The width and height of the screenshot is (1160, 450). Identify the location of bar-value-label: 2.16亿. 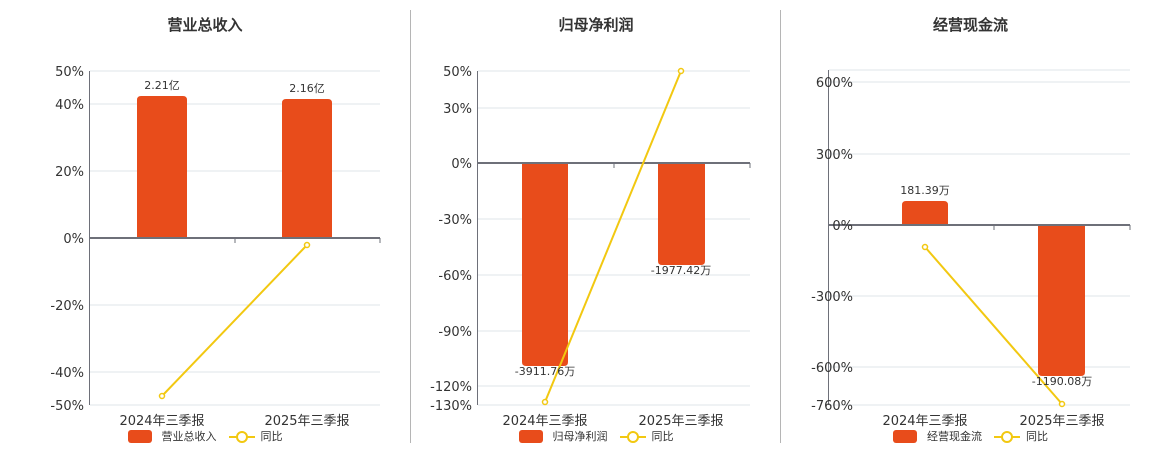
(307, 88).